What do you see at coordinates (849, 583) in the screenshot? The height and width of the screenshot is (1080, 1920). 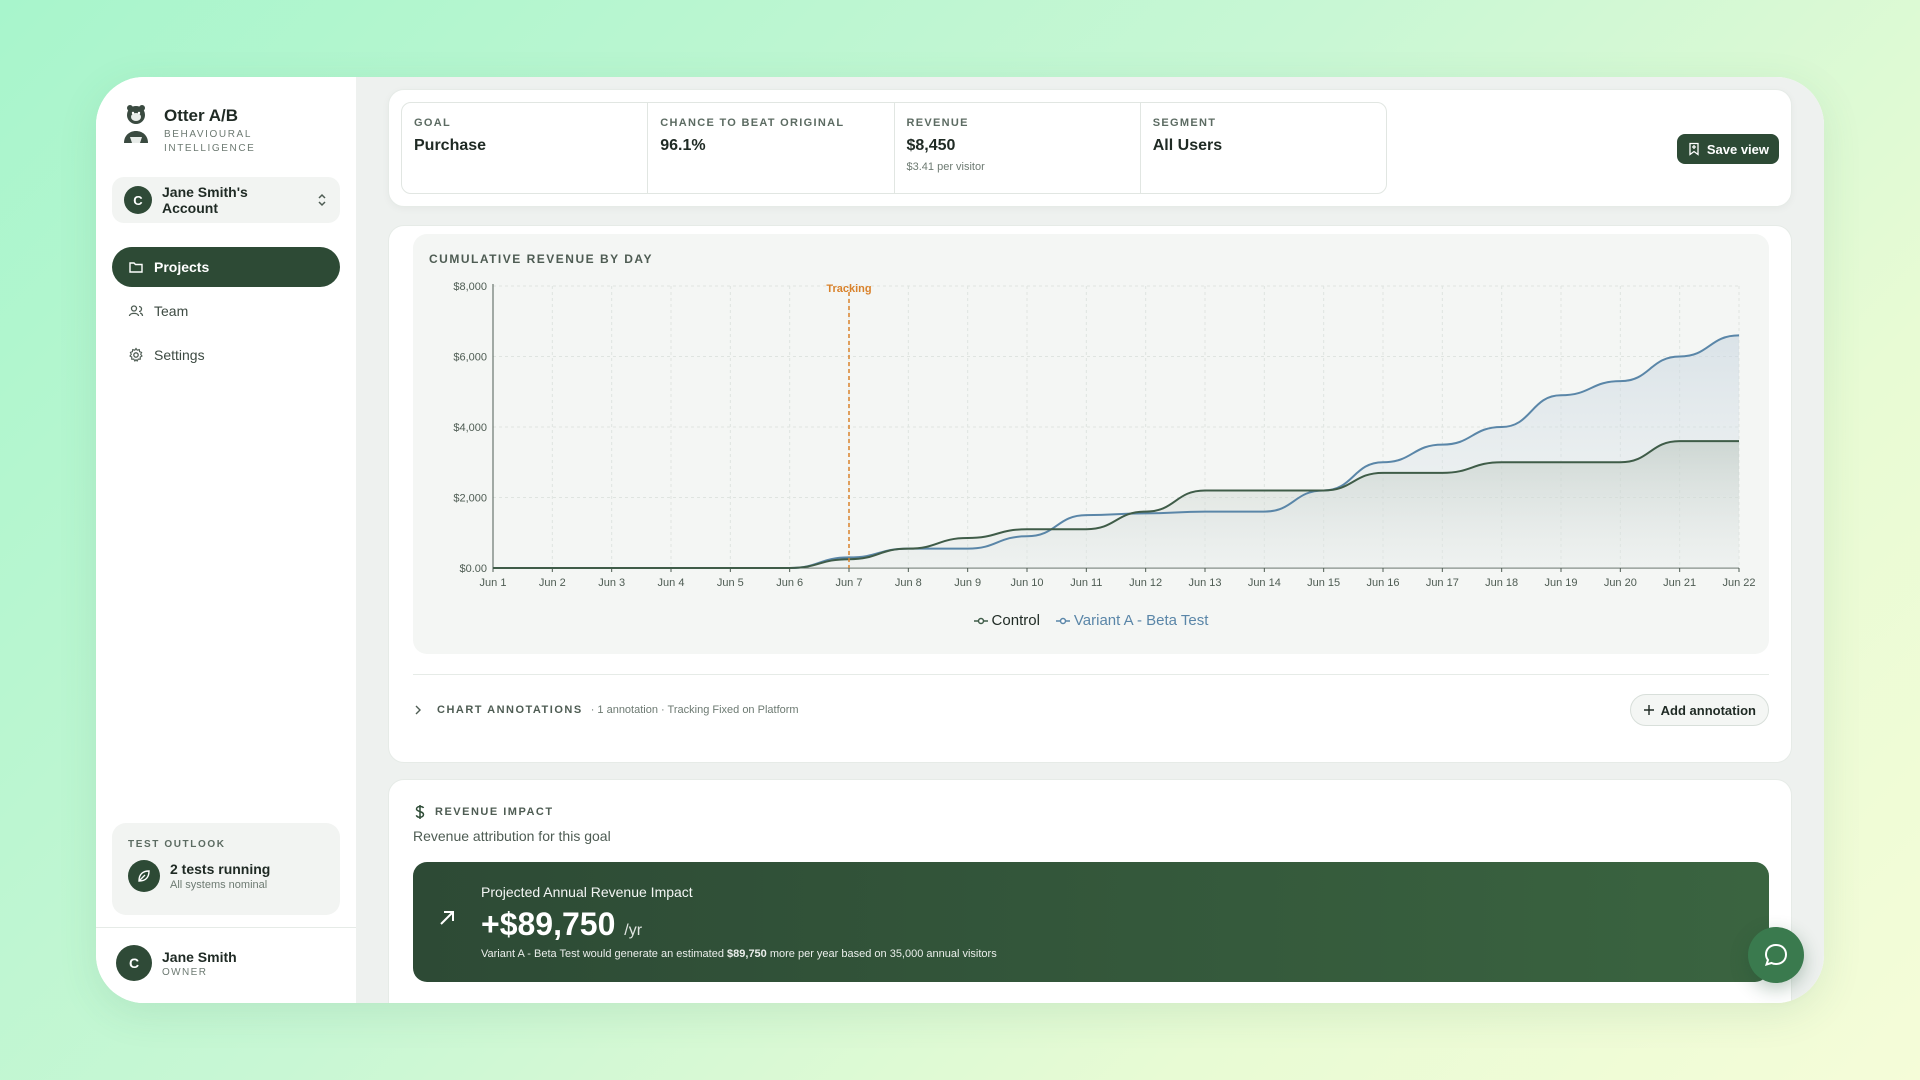 I see `x-tick-label: Jun 7` at bounding box center [849, 583].